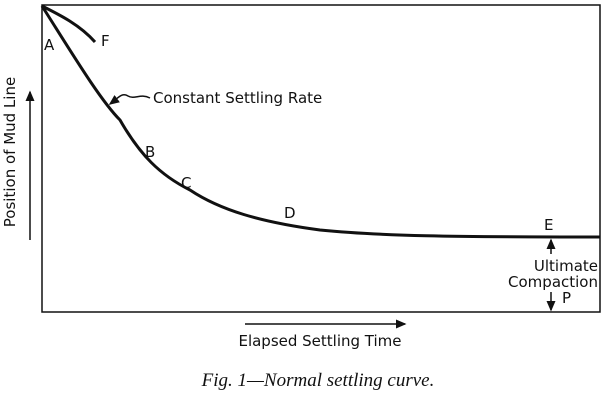  I want to click on point-label: F, so click(105, 41).